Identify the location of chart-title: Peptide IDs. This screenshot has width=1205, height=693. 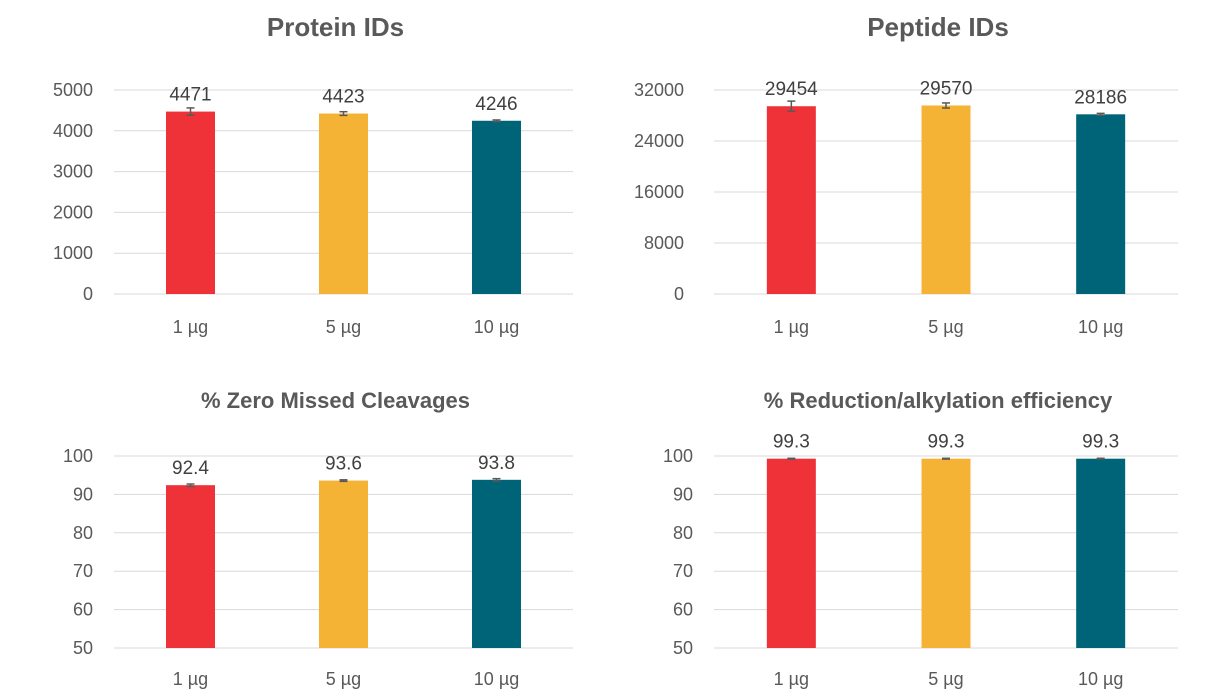
(938, 27).